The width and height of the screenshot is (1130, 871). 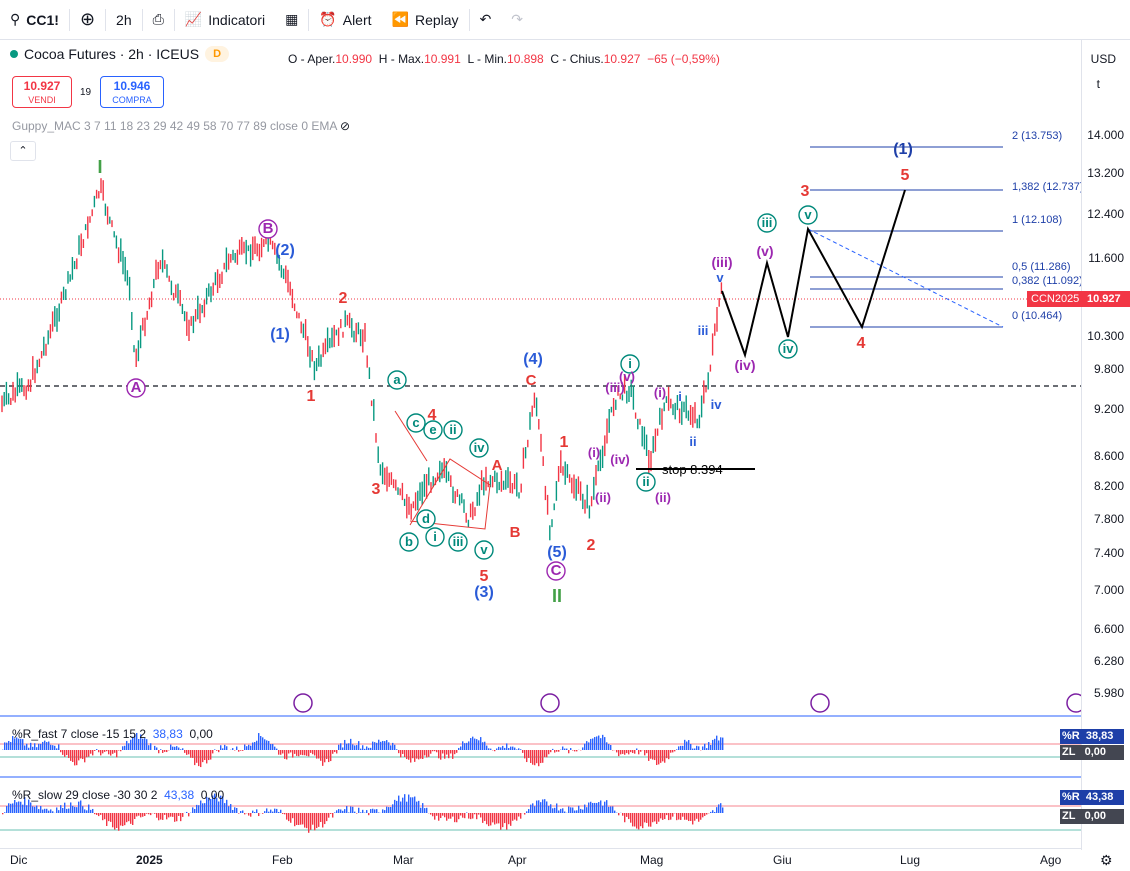 What do you see at coordinates (486, 20) in the screenshot?
I see `undo-button: ↶` at bounding box center [486, 20].